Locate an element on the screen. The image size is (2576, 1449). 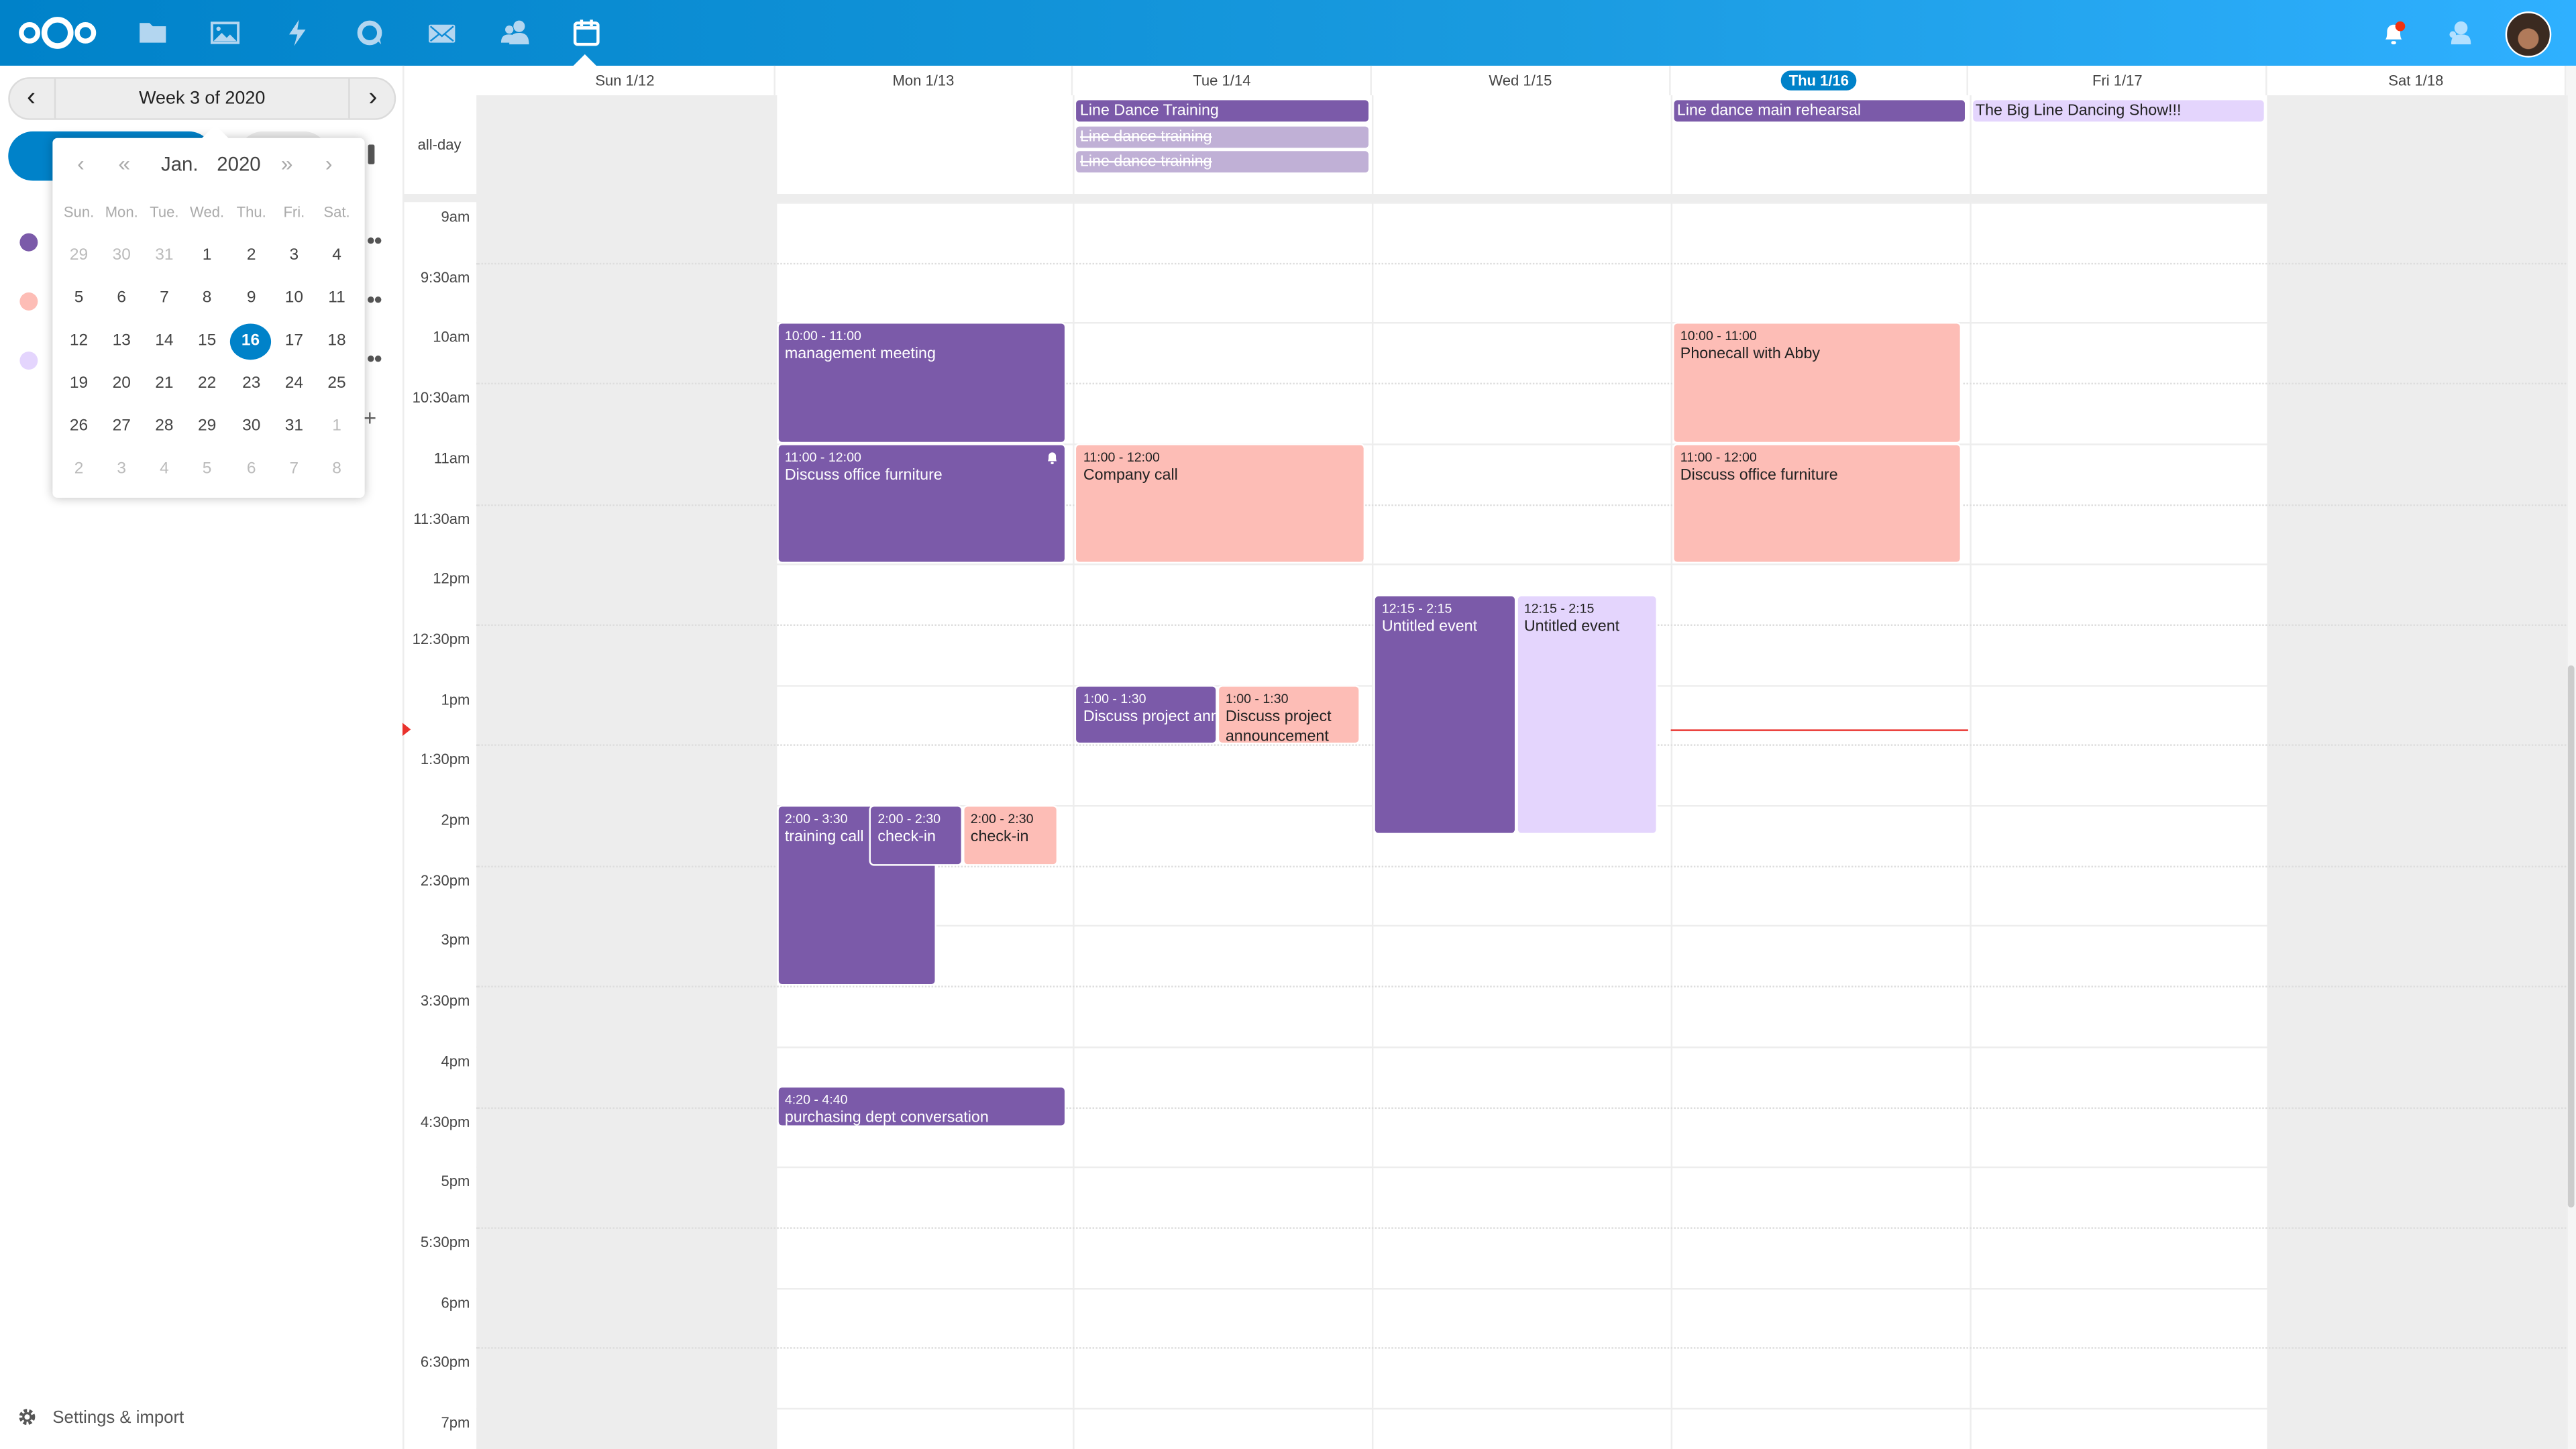
datepicker-day: 18 is located at coordinates (336, 340).